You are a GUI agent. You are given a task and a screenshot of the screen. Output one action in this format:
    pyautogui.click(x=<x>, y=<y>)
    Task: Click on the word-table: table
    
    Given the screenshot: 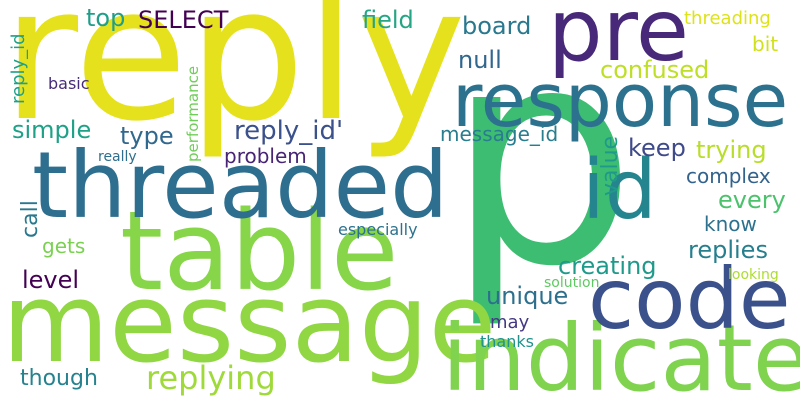 What is the action you would take?
    pyautogui.click(x=259, y=251)
    